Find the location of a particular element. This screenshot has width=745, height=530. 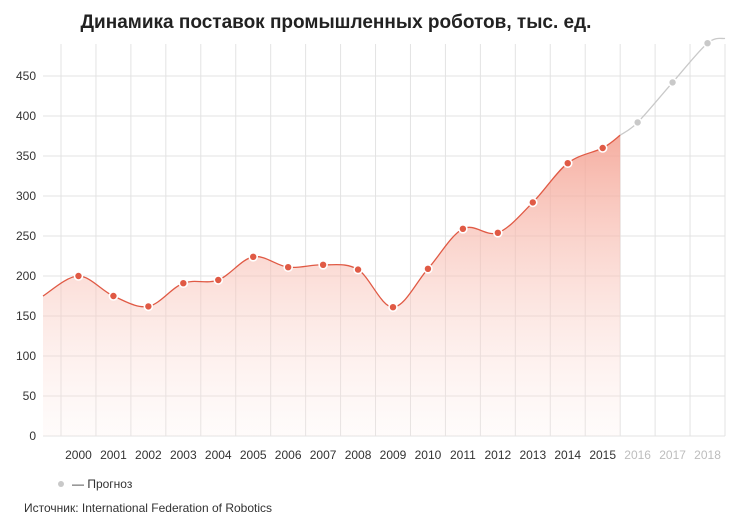

x-tick-label: 2005 is located at coordinates (253, 455).